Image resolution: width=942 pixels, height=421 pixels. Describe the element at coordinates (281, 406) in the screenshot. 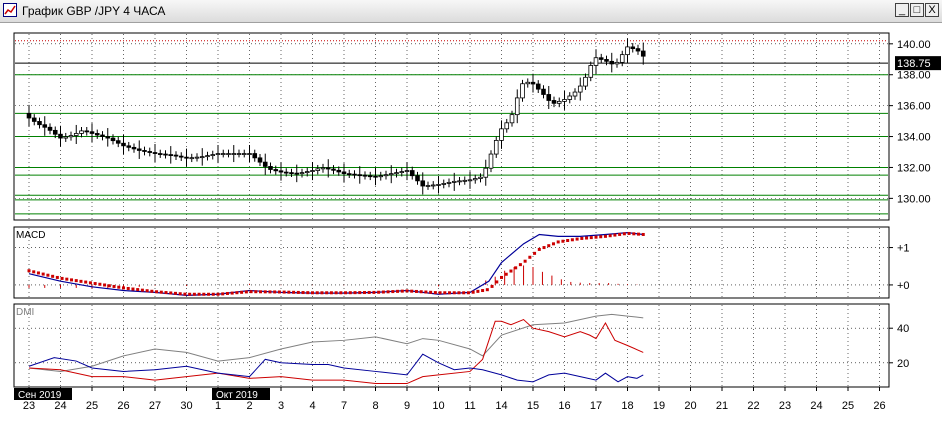

I see `x-tick-label: 3` at that location.